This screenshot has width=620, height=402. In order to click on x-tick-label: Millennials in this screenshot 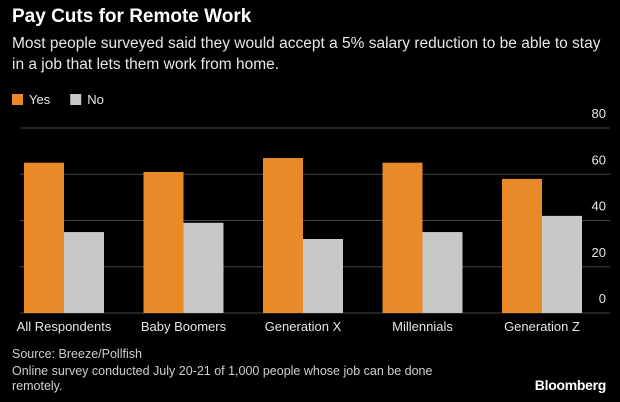, I will do `click(422, 326)`.